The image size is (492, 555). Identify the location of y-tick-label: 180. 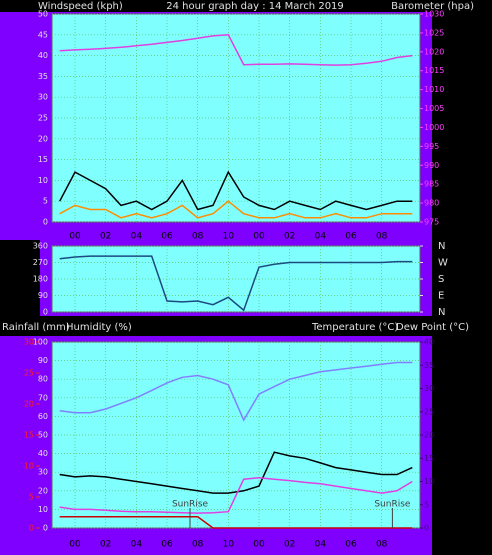
(40, 279).